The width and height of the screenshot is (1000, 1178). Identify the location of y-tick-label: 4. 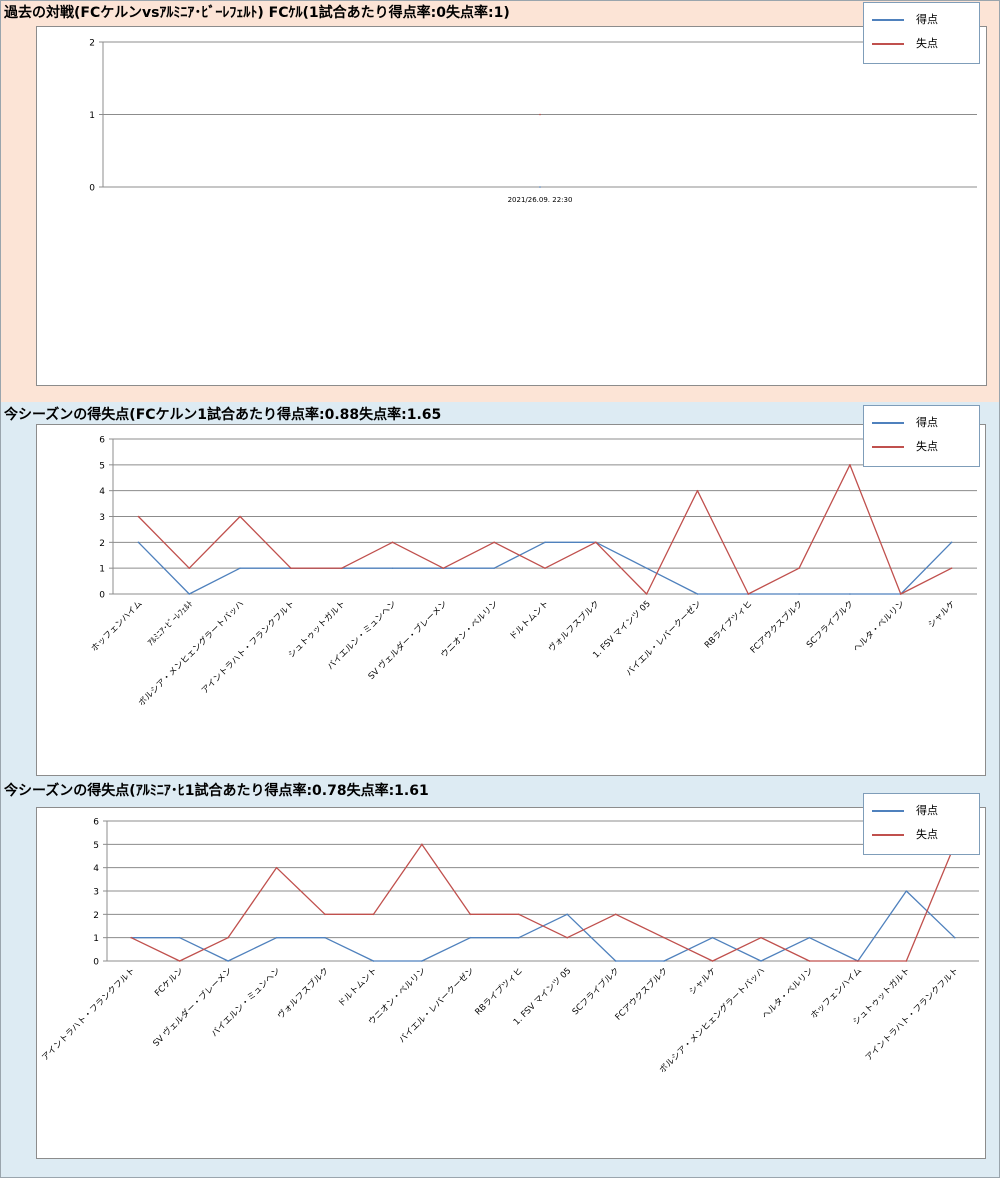
(96, 869).